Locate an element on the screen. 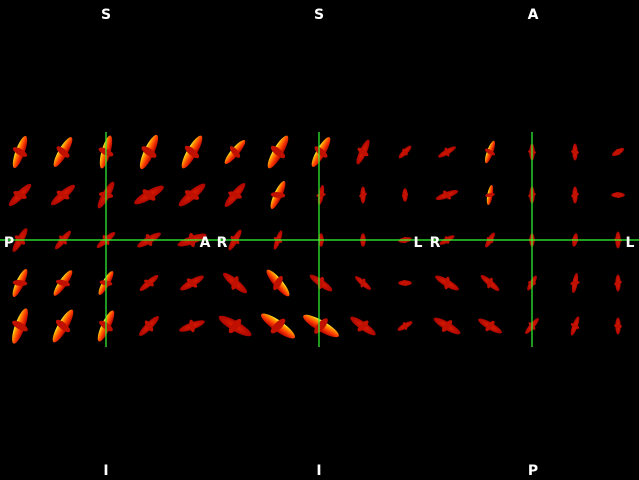 This screenshot has width=639, height=480. coronal-top-label: S is located at coordinates (319, 15).